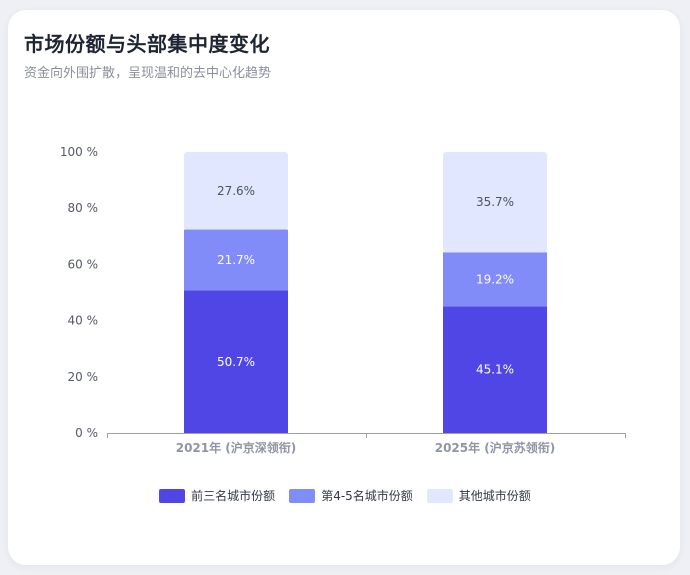  What do you see at coordinates (79, 152) in the screenshot?
I see `y-tick-label: 100 %` at bounding box center [79, 152].